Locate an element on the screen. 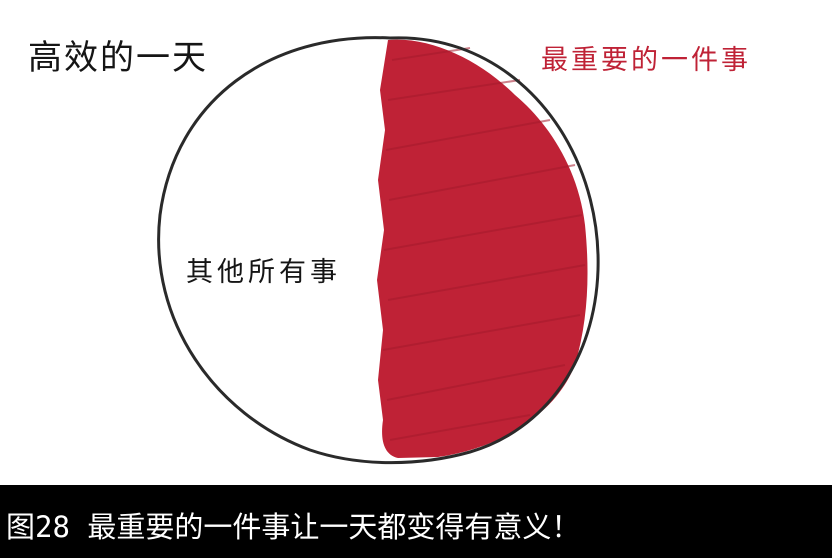 The height and width of the screenshot is (558, 832). highlight-label: 最重要的一件事 is located at coordinates (646, 57).